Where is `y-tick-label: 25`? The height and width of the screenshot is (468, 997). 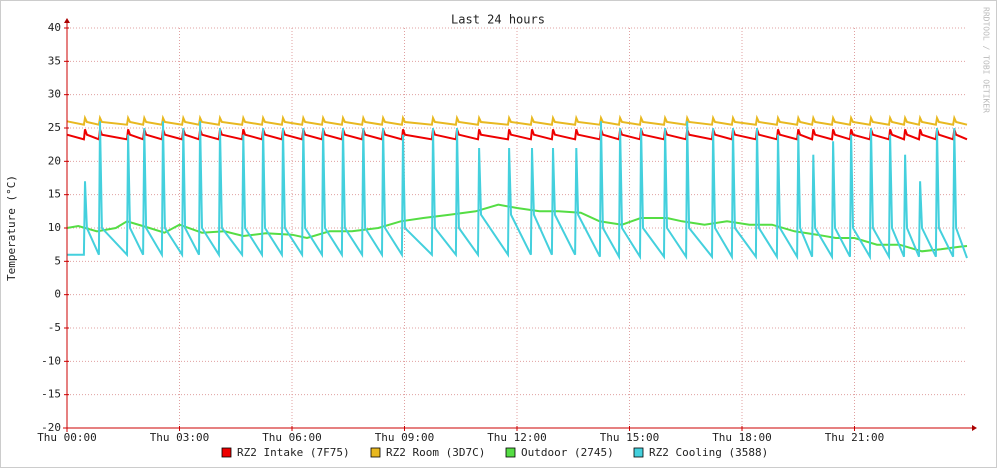
y-tick-label: 25 is located at coordinates (54, 127).